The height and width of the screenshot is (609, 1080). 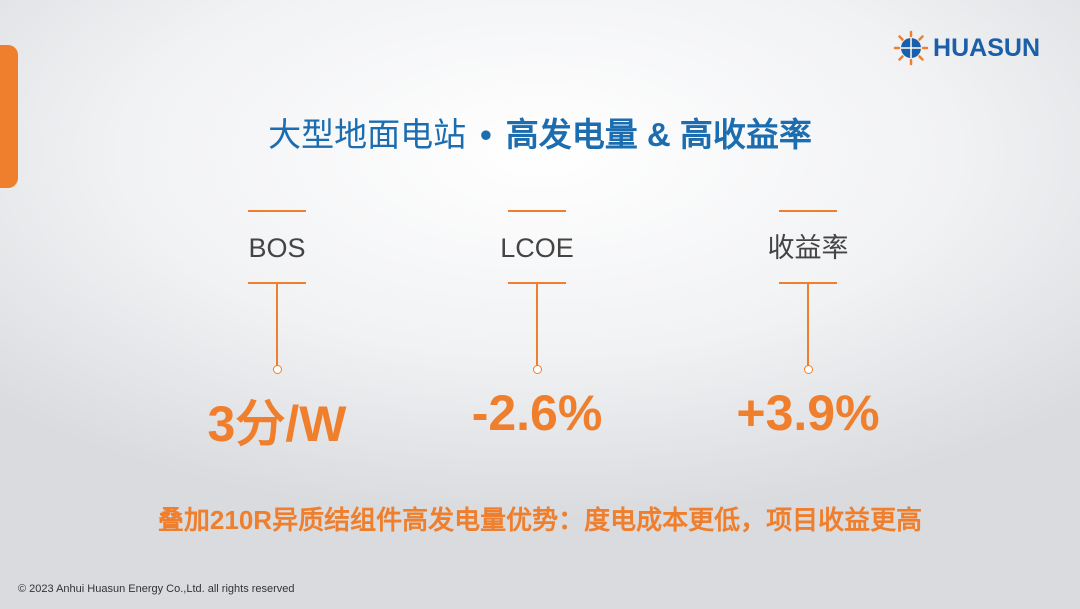 I want to click on logo-icon, so click(x=911, y=48).